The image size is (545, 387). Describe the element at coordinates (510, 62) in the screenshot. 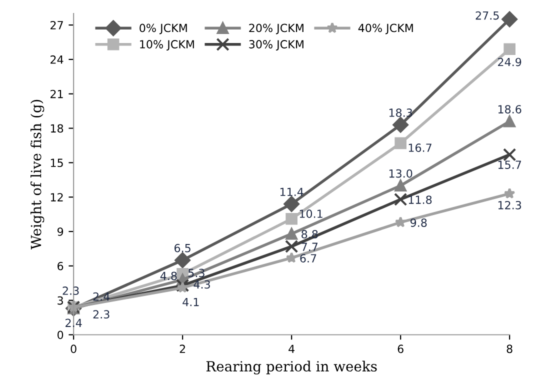

I see `data-label: 24.9` at that location.